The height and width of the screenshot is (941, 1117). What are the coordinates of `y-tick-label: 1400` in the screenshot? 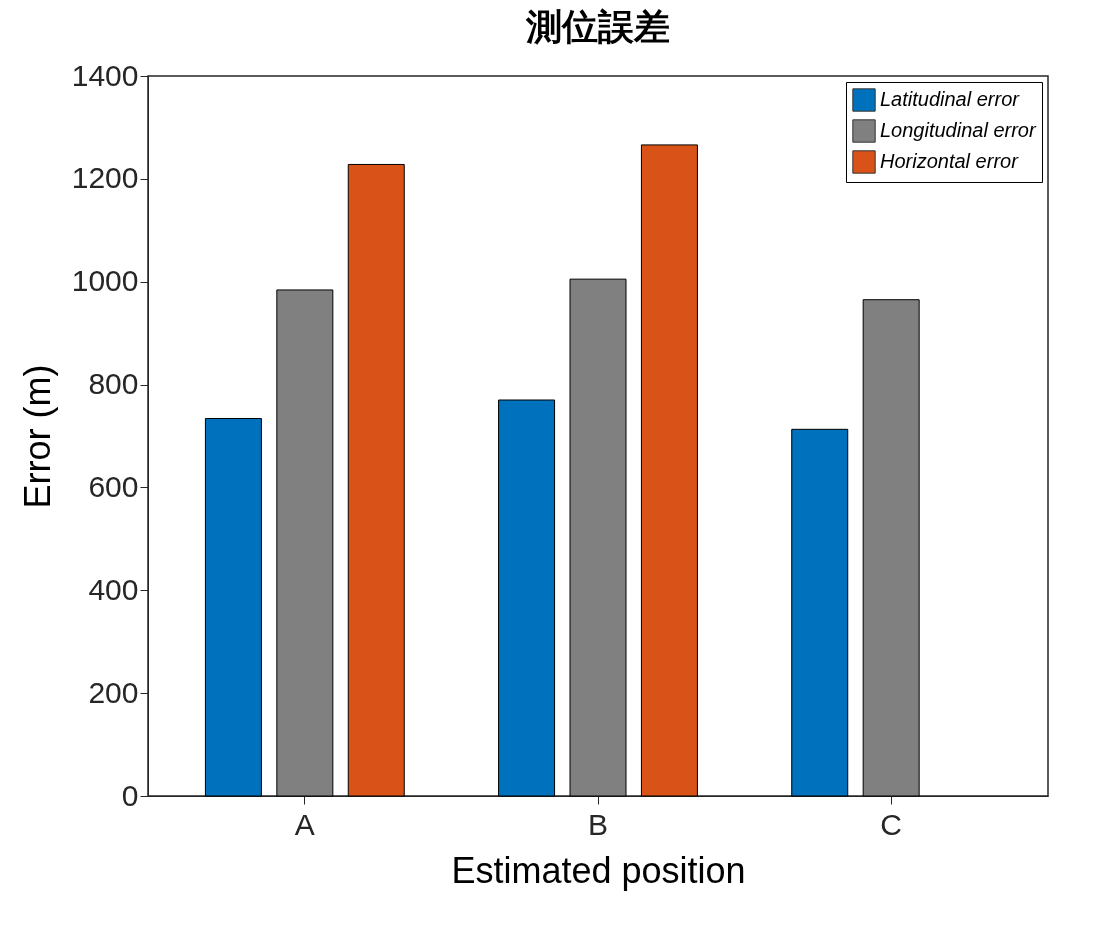 It's located at (105, 75).